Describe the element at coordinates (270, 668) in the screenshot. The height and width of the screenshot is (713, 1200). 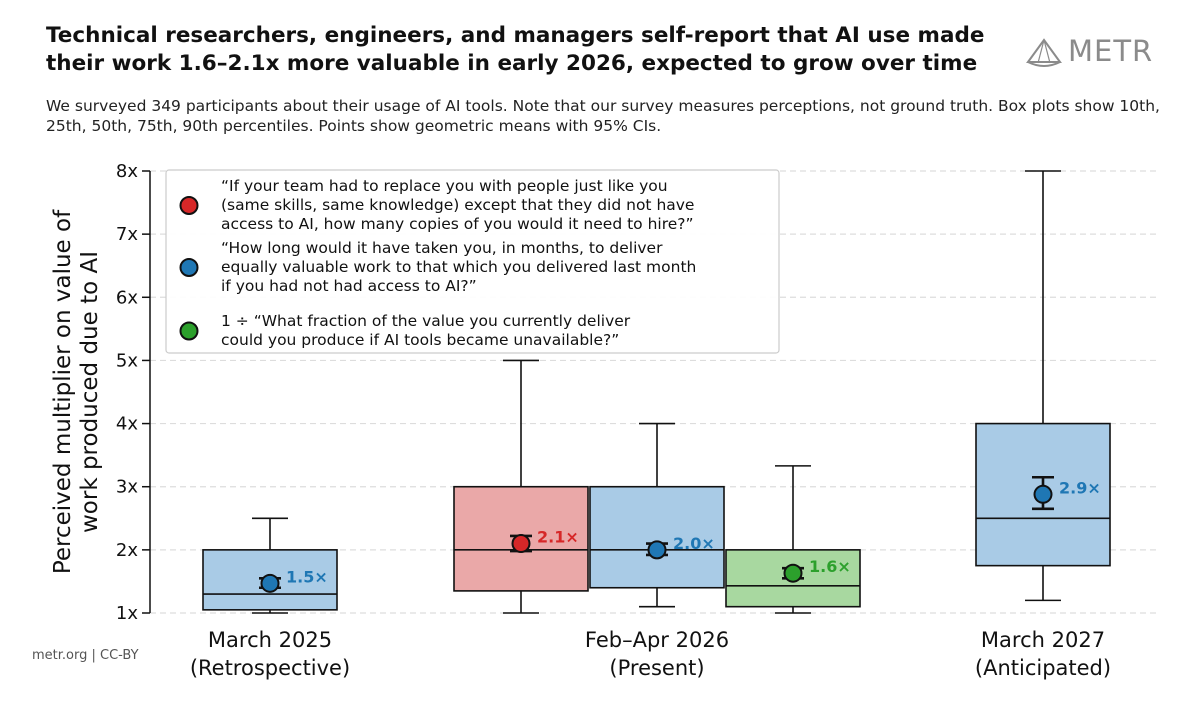
I see `x-group-label-0-1: (Retrospective)` at that location.